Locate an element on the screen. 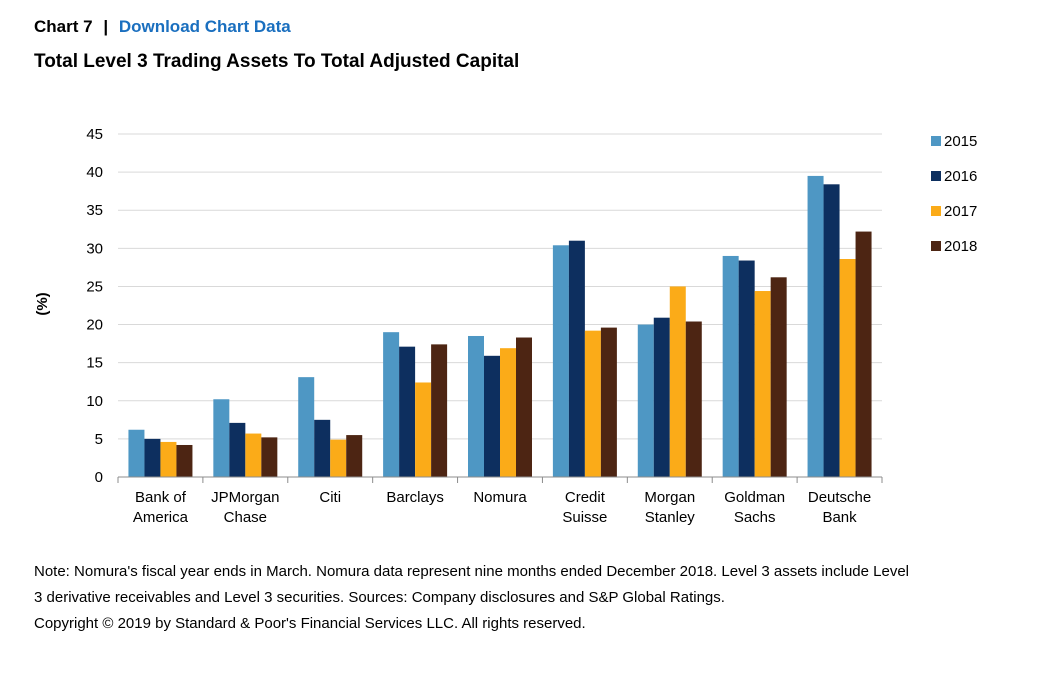 The image size is (1050, 673). download-chart-data-link: Download Chart Data is located at coordinates (204, 26).